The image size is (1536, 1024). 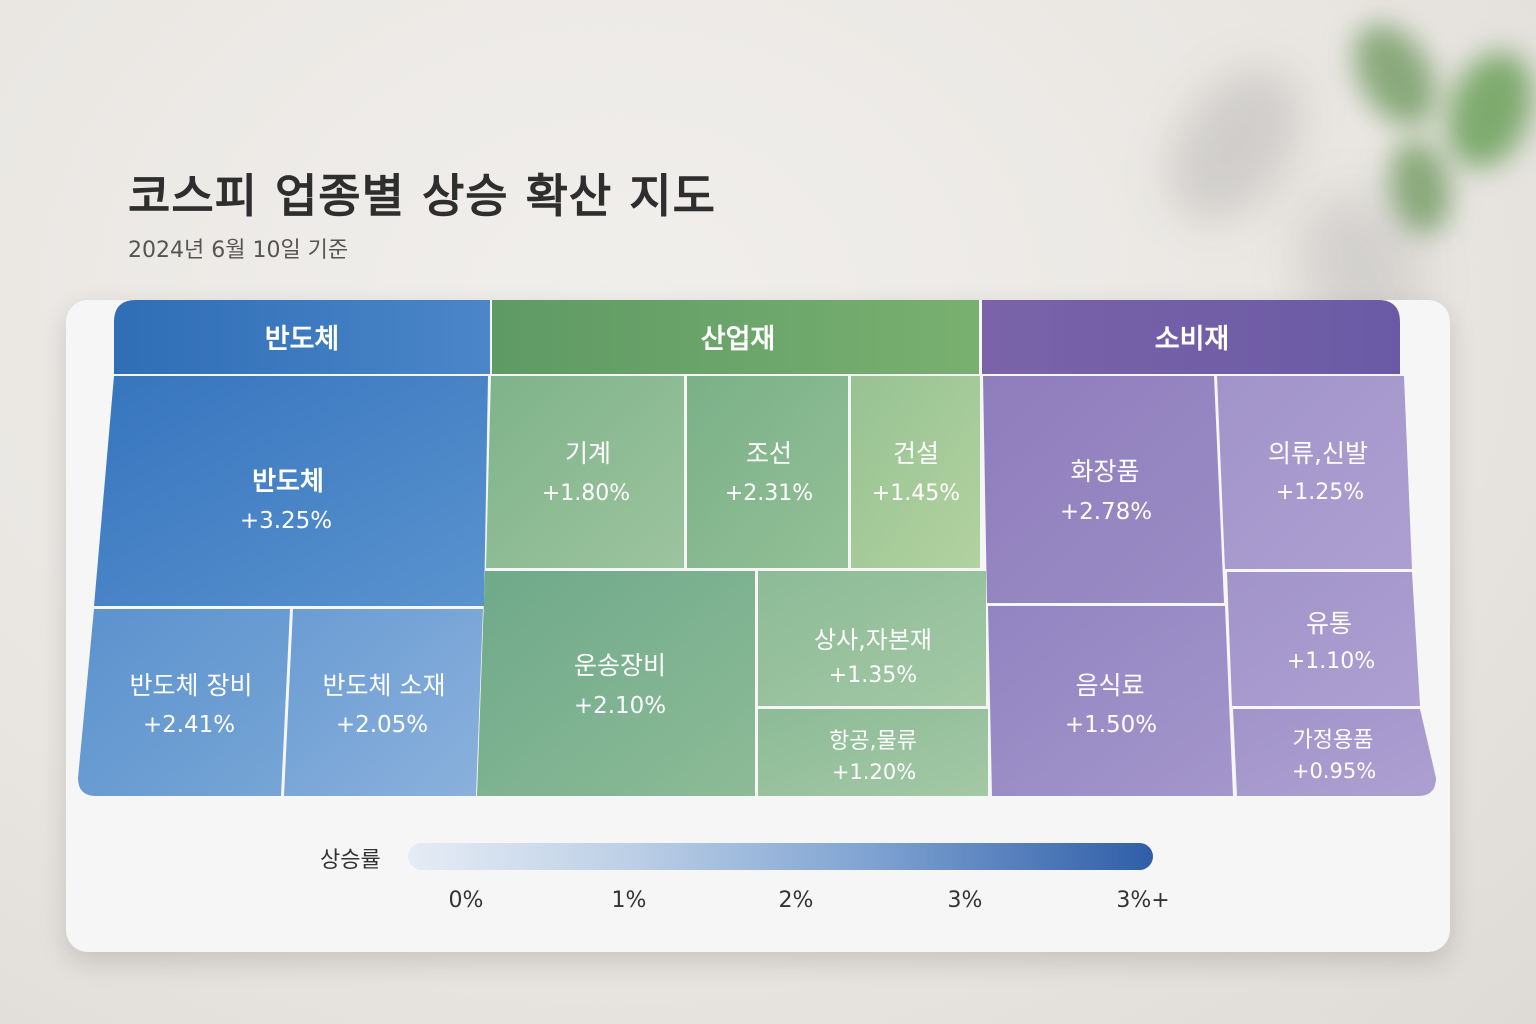 What do you see at coordinates (620, 706) in the screenshot?
I see `tile-value: +2.10%` at bounding box center [620, 706].